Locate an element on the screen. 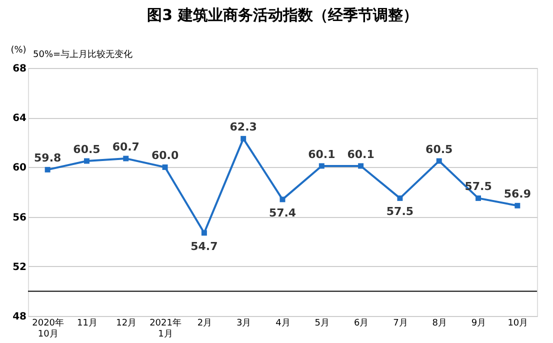 This screenshot has width=553, height=343. x-tick-label: 9月 is located at coordinates (478, 323).